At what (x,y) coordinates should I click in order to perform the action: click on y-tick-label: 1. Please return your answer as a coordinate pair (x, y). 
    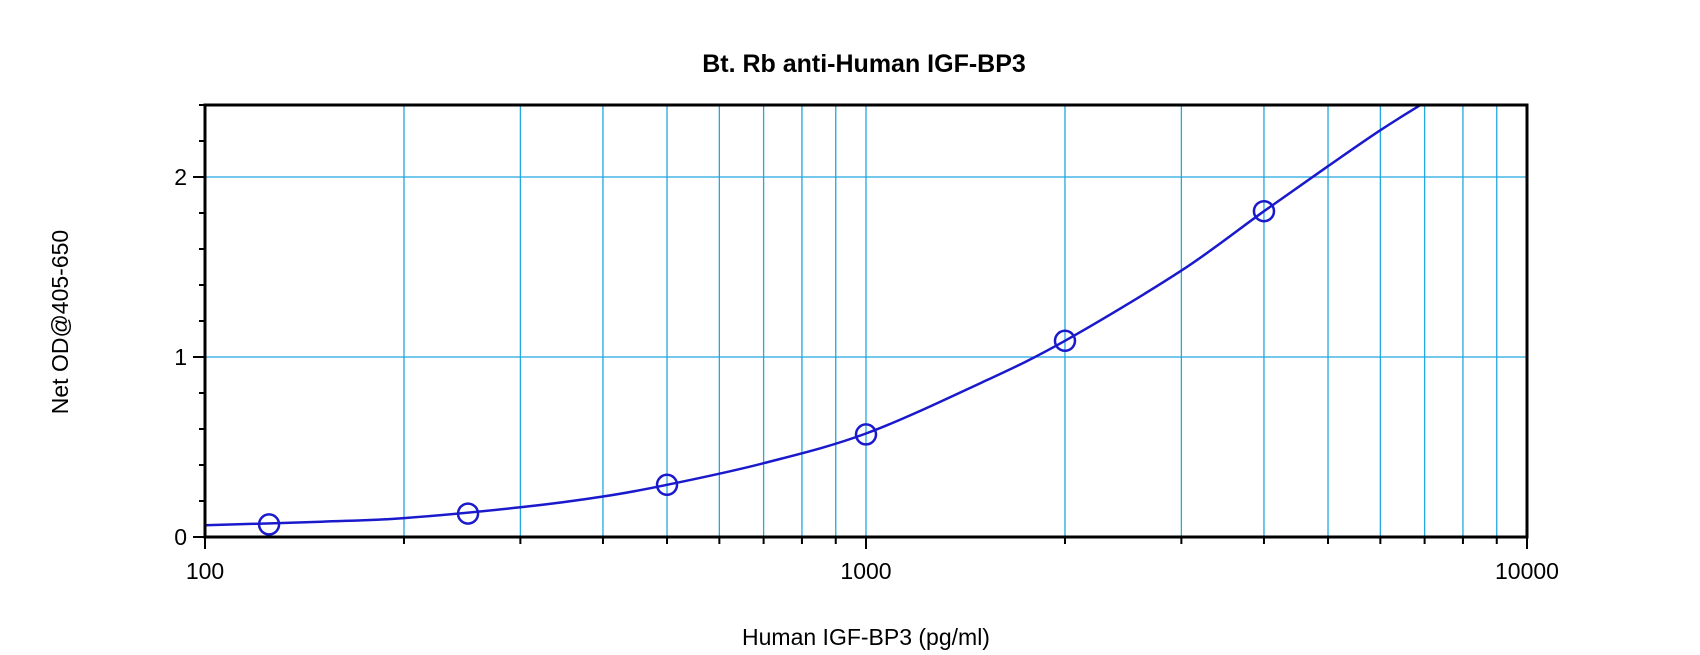
    Looking at the image, I should click on (180, 357).